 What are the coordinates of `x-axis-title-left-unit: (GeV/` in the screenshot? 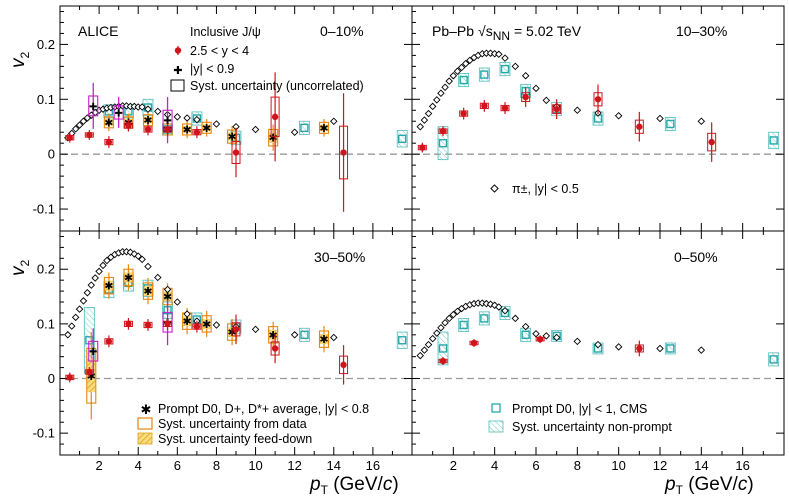 It's located at (356, 484).